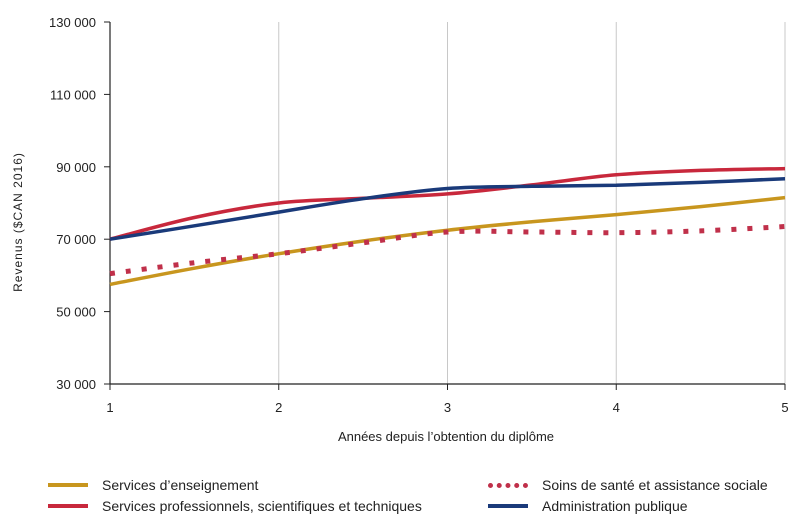 The height and width of the screenshot is (516, 793). I want to click on series-line-administration-publique, so click(447, 208).